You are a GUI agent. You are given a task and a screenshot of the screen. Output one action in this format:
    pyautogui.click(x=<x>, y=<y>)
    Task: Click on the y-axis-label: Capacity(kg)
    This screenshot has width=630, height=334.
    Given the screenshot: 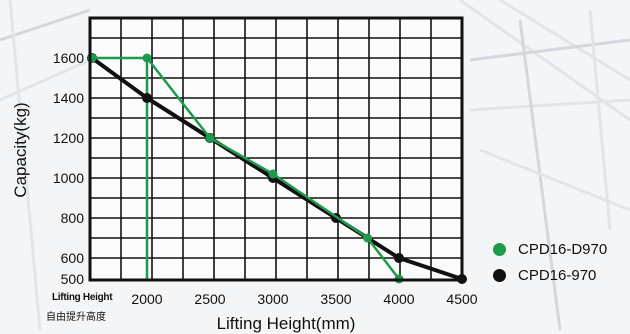 What is the action you would take?
    pyautogui.click(x=20, y=149)
    